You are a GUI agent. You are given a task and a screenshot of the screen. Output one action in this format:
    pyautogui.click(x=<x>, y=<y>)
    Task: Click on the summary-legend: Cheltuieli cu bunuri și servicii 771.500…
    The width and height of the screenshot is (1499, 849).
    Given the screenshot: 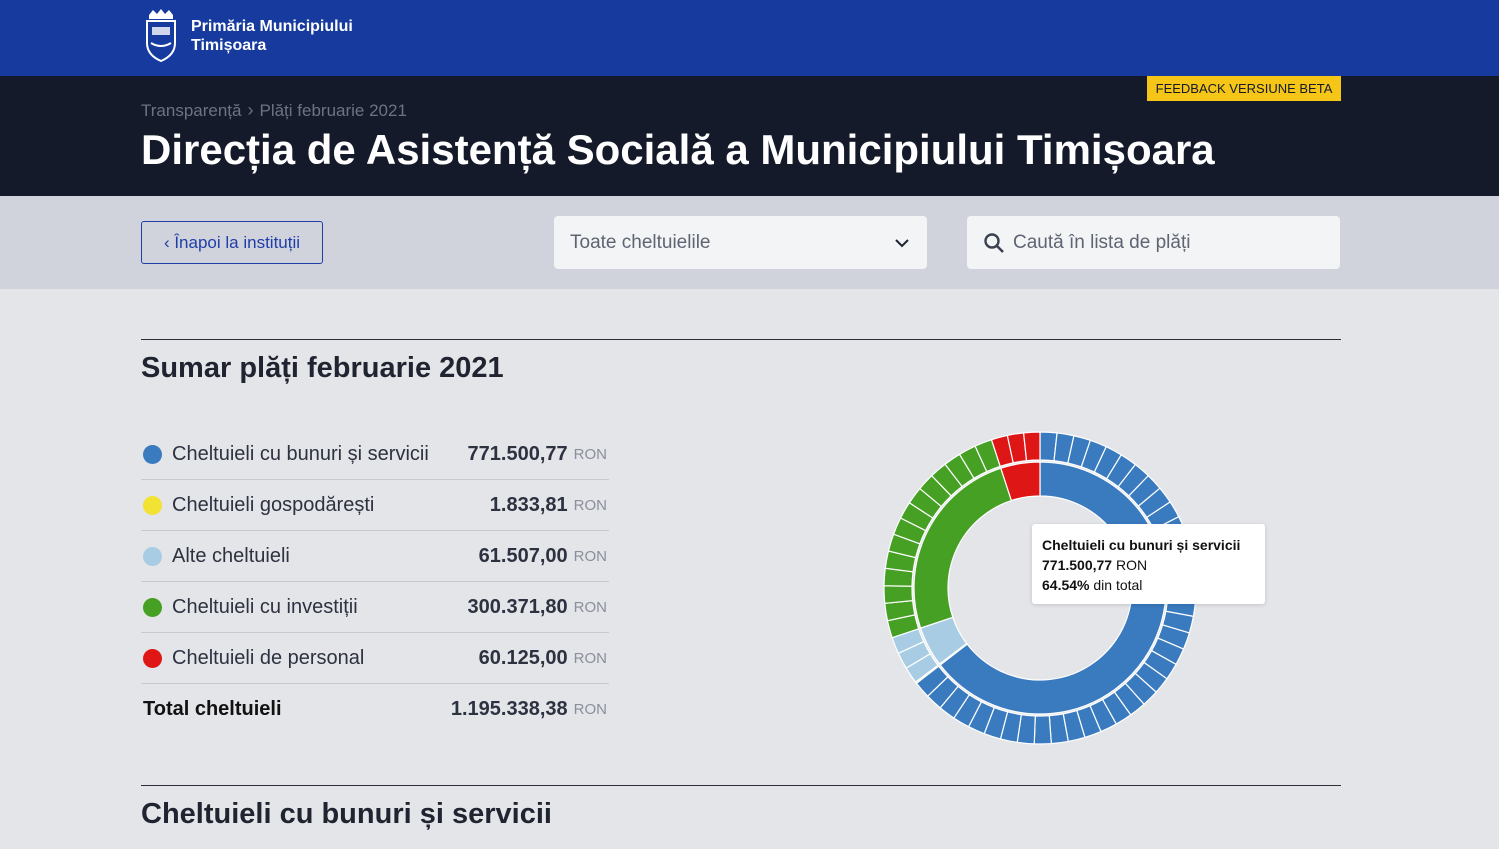 What is the action you would take?
    pyautogui.click(x=375, y=582)
    